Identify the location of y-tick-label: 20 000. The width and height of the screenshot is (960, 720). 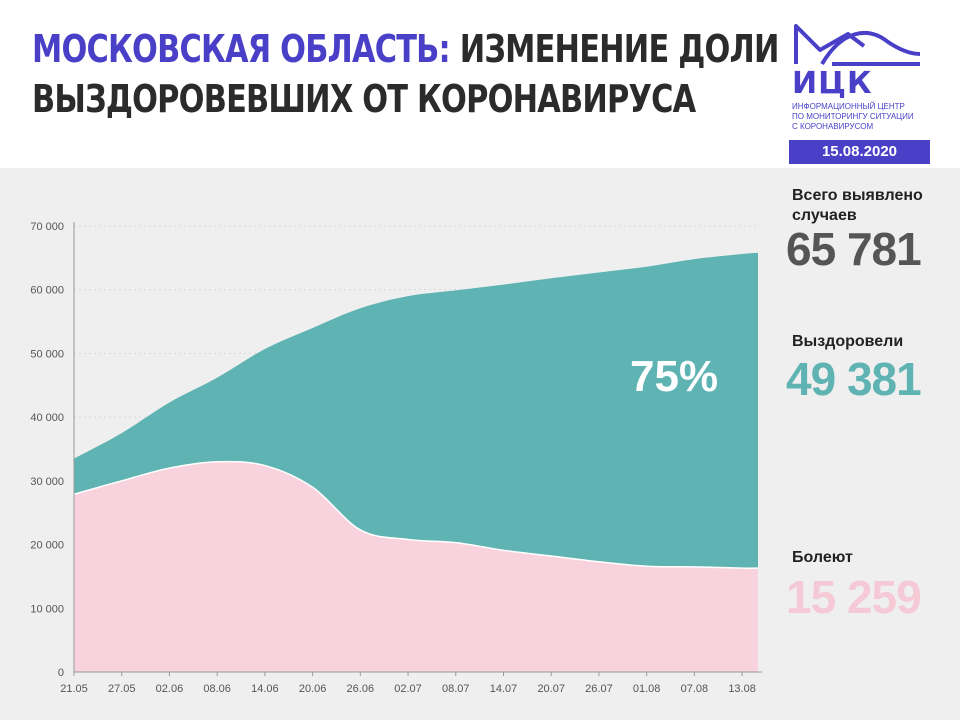
(47, 546).